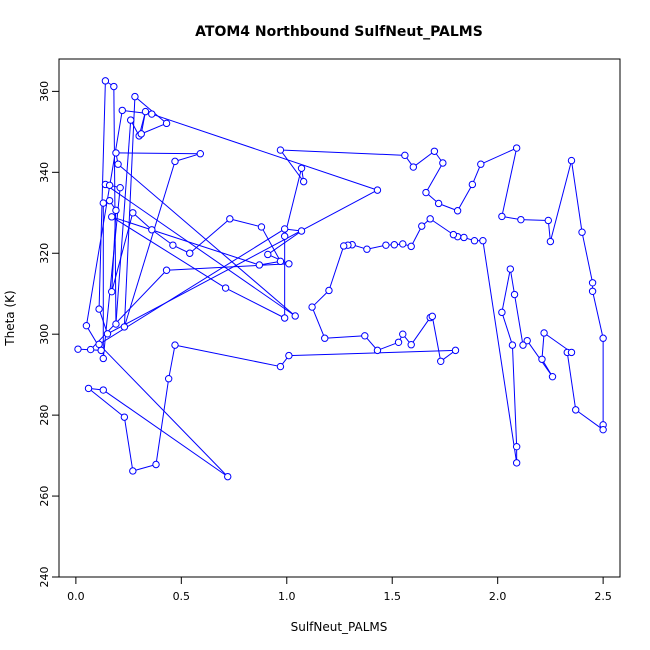 The width and height of the screenshot is (650, 650). I want to click on x-axis-label: SulfNeut_PALMS, so click(339, 627).